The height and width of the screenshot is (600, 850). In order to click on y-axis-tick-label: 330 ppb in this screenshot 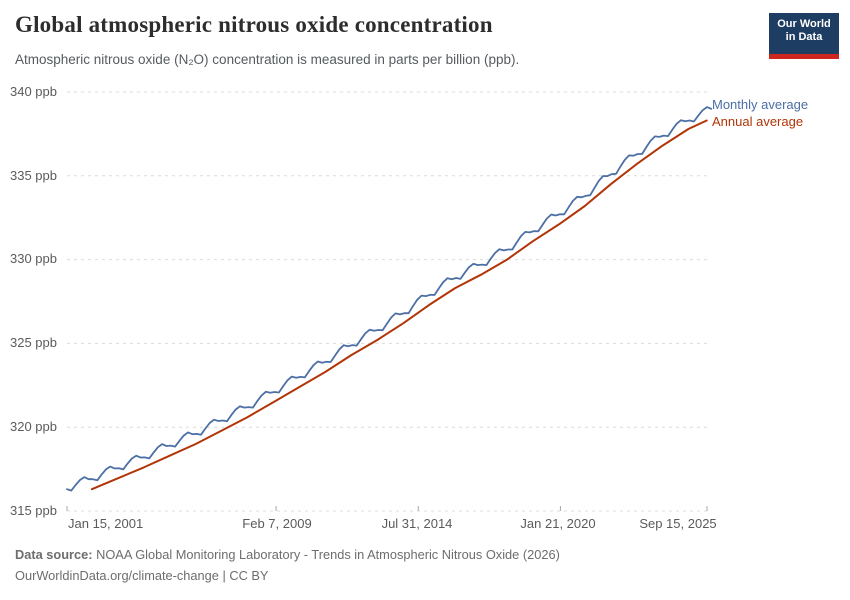, I will do `click(33, 258)`.